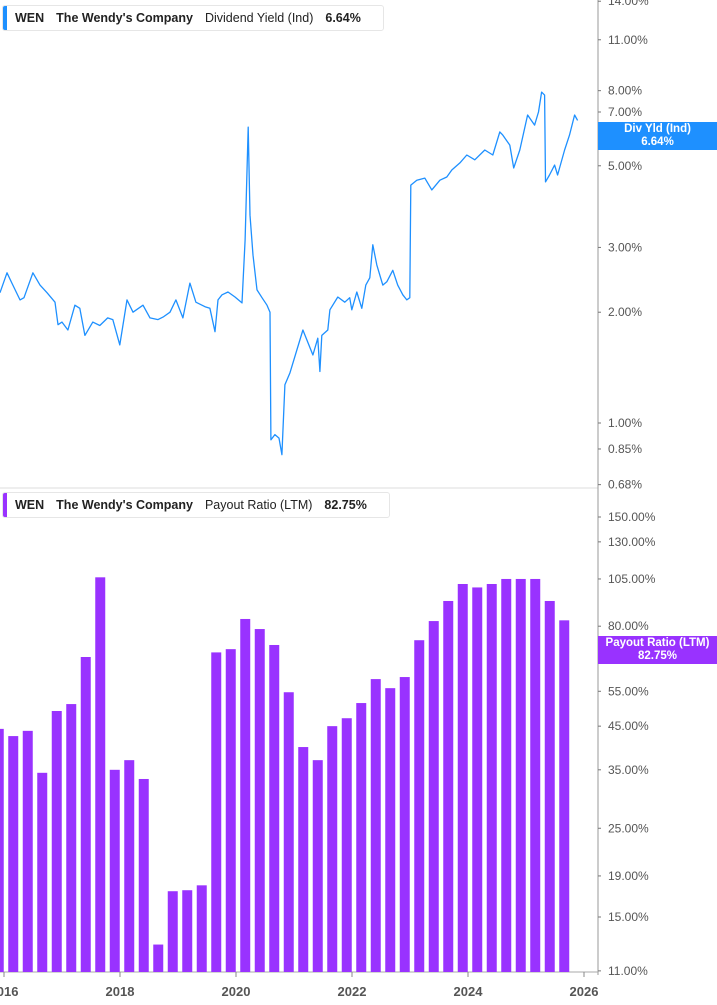 Image resolution: width=717 pixels, height=1005 pixels. What do you see at coordinates (469, 991) in the screenshot?
I see `x-tick-label: 2024` at bounding box center [469, 991].